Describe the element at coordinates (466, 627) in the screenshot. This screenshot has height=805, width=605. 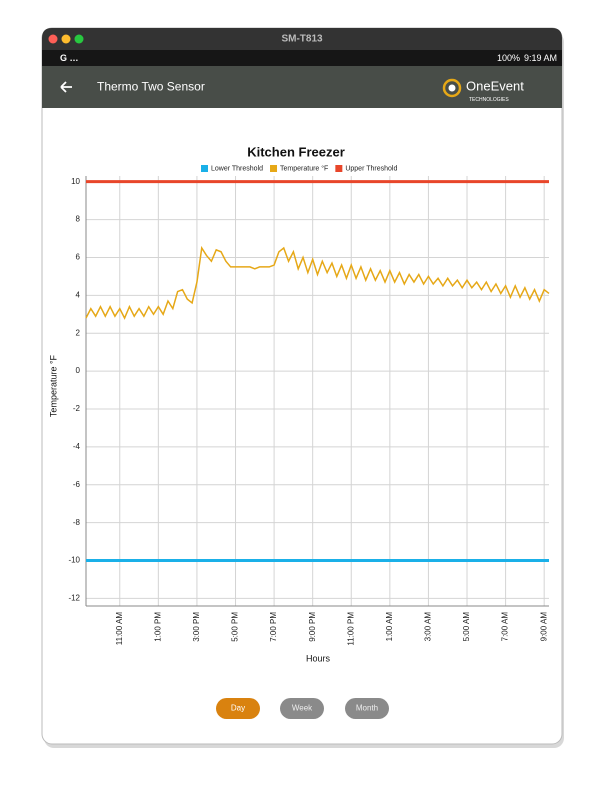
I see `x-tick-label: 5:00 AM` at that location.